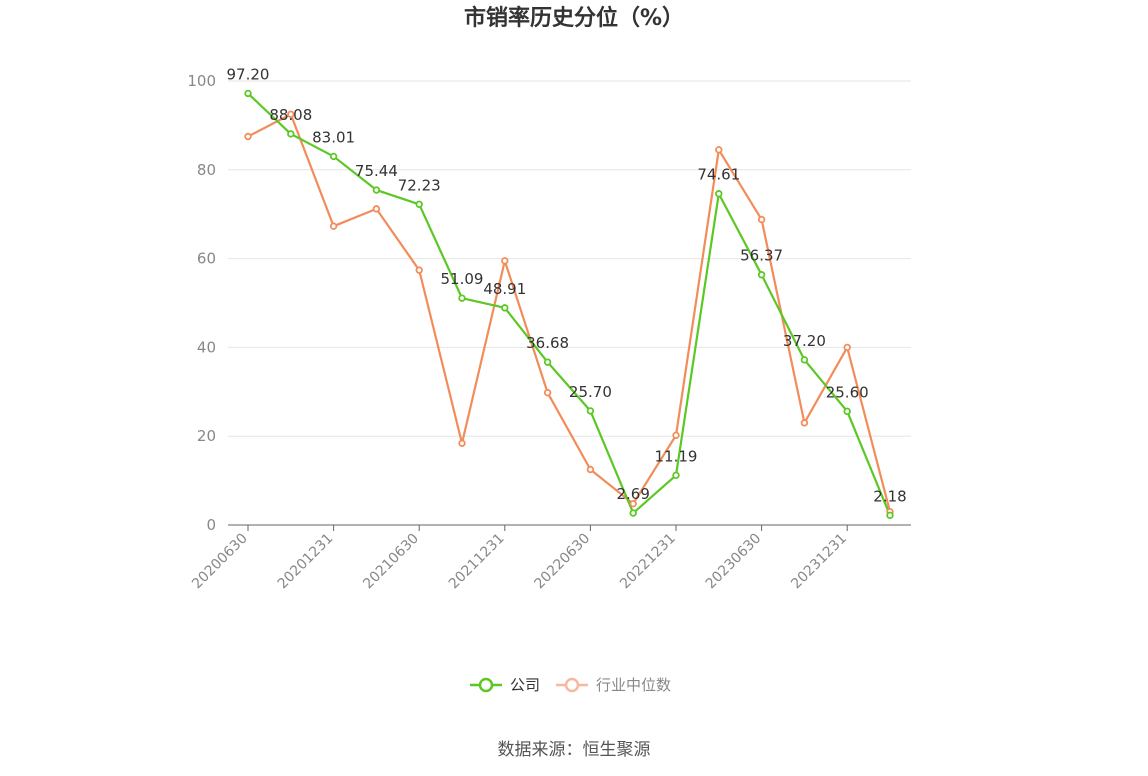  I want to click on data-label: 25.70, so click(590, 392).